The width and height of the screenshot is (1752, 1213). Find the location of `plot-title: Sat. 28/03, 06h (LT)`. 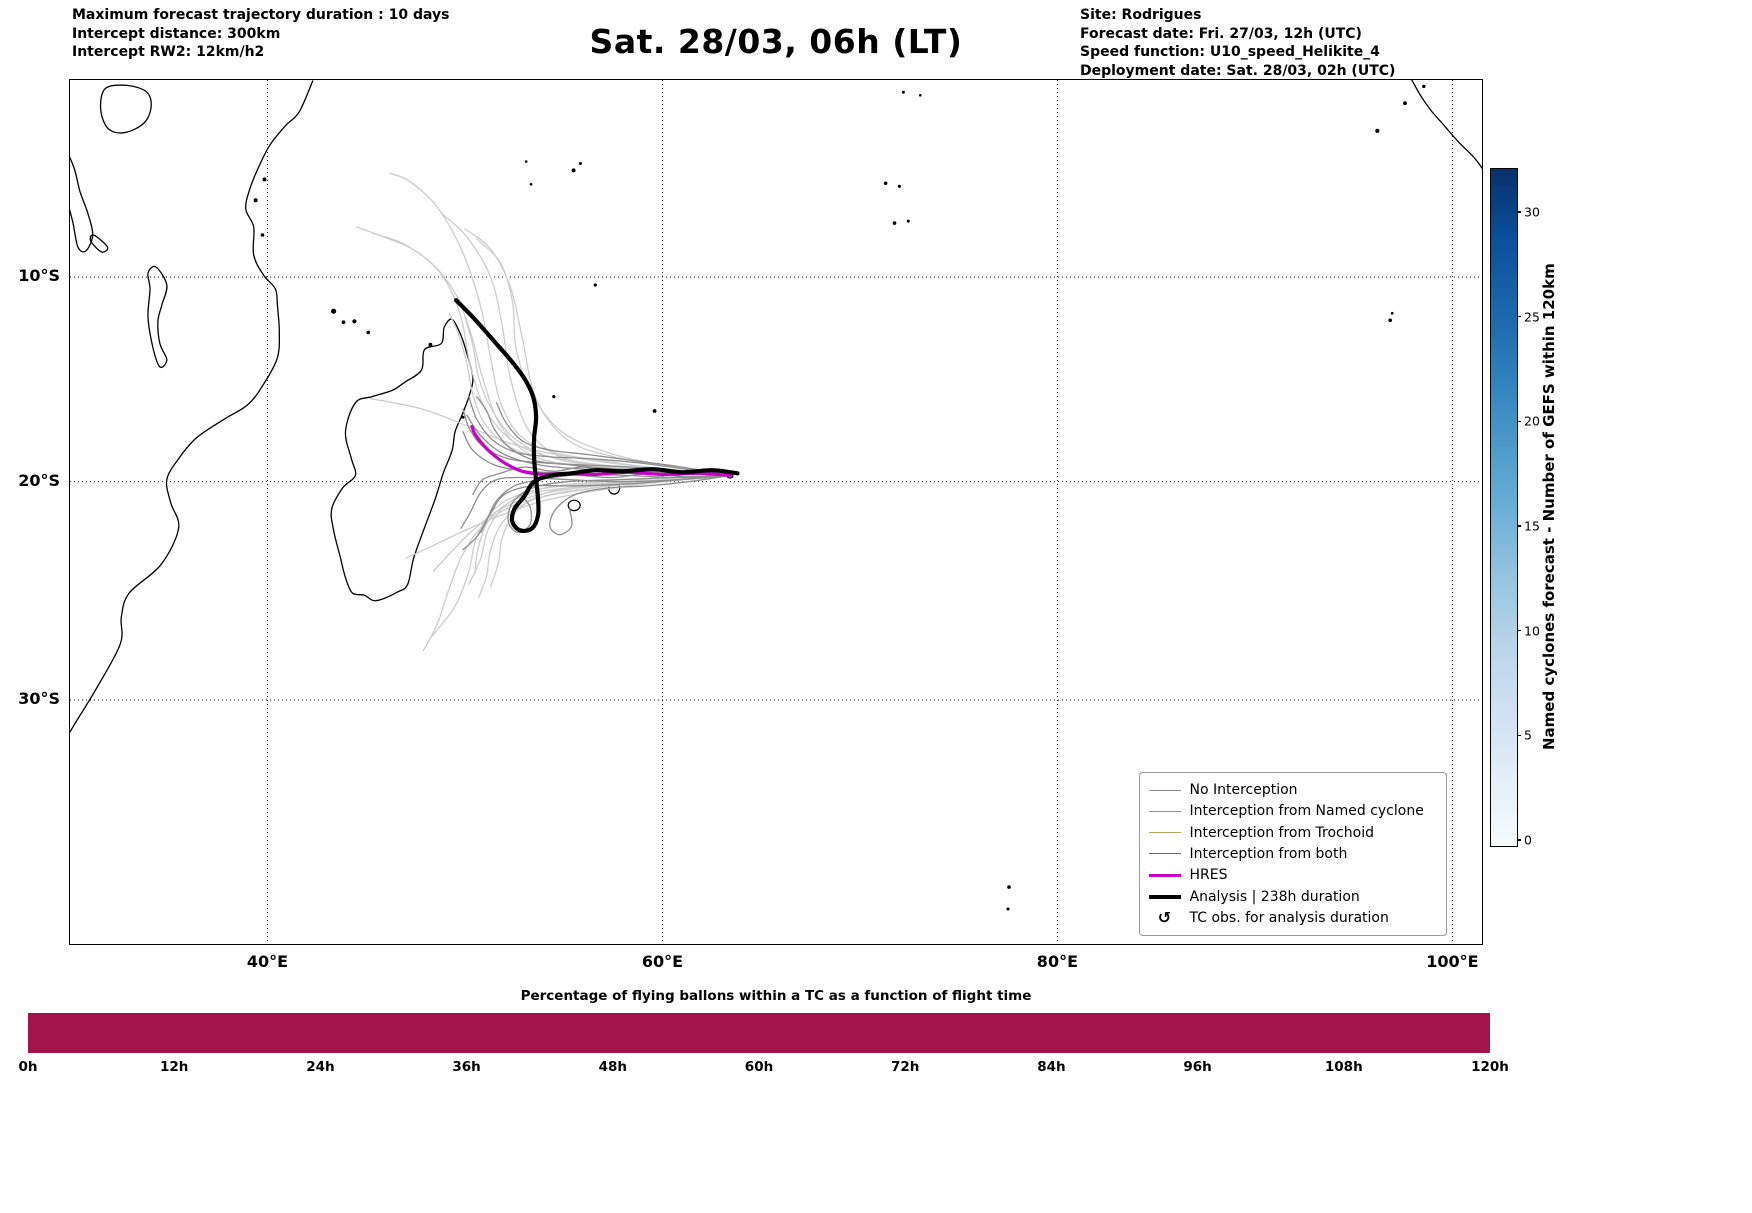

plot-title: Sat. 28/03, 06h (LT) is located at coordinates (776, 41).